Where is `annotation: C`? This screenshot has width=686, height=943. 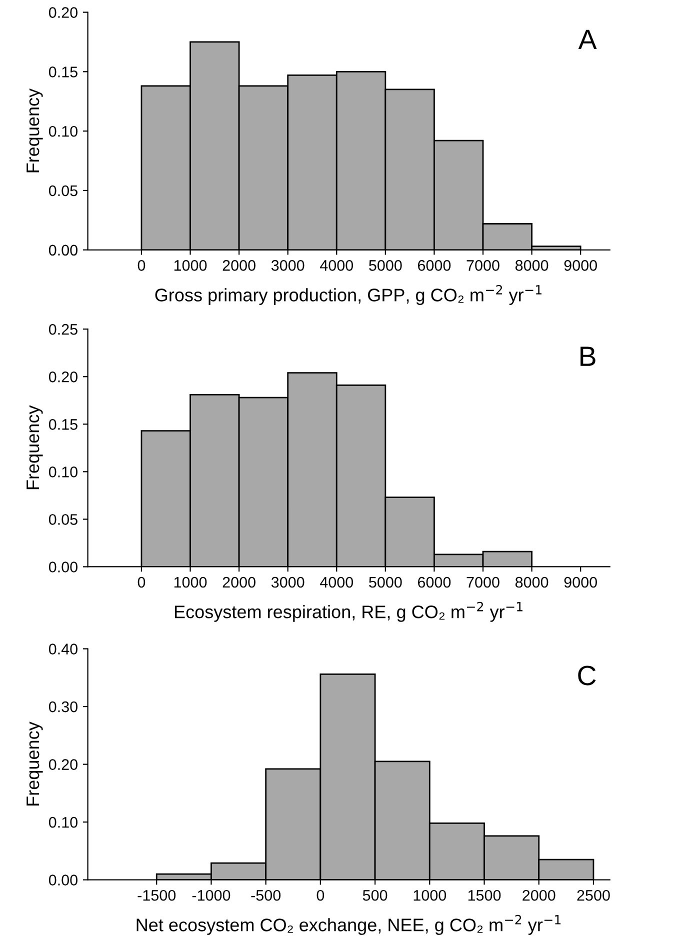 annotation: C is located at coordinates (587, 676).